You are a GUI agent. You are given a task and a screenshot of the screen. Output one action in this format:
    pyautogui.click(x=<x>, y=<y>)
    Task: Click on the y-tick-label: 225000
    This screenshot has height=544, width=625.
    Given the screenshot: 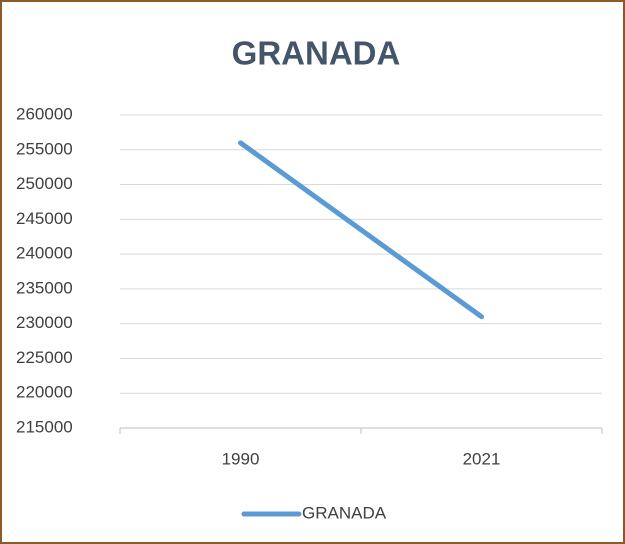 What is the action you would take?
    pyautogui.click(x=44, y=357)
    